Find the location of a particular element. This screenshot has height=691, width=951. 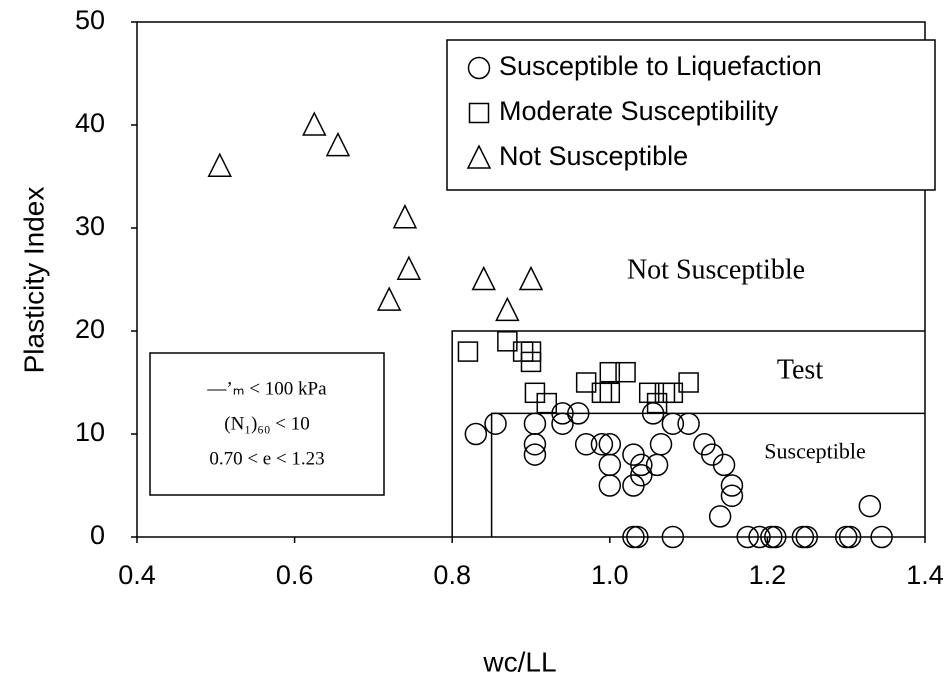

criteria-box is located at coordinates (267, 424).